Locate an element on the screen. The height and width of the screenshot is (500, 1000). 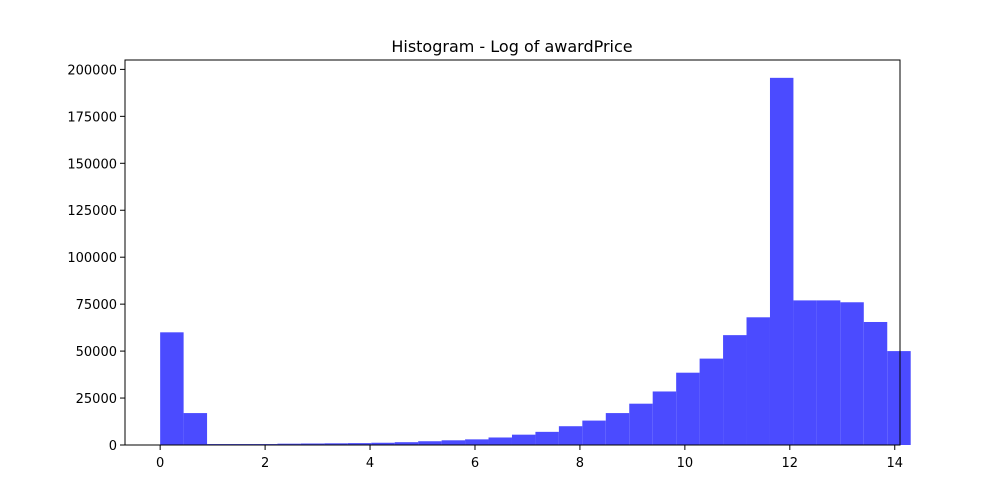
y-tick-label: 0 is located at coordinates (113, 446).